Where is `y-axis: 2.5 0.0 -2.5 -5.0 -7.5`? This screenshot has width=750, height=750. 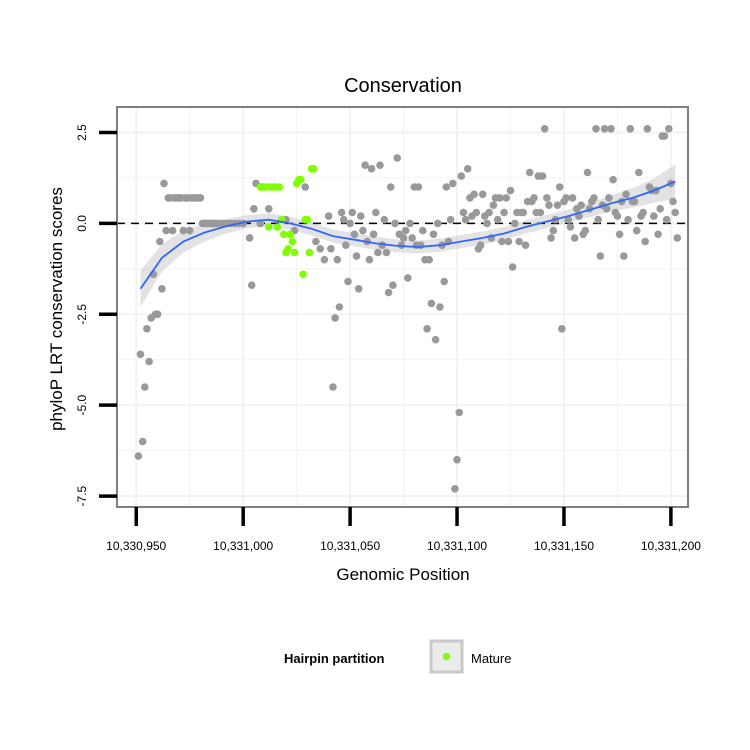 y-axis: 2.5 0.0 -2.5 -5.0 -7.5 is located at coordinates (96, 315).